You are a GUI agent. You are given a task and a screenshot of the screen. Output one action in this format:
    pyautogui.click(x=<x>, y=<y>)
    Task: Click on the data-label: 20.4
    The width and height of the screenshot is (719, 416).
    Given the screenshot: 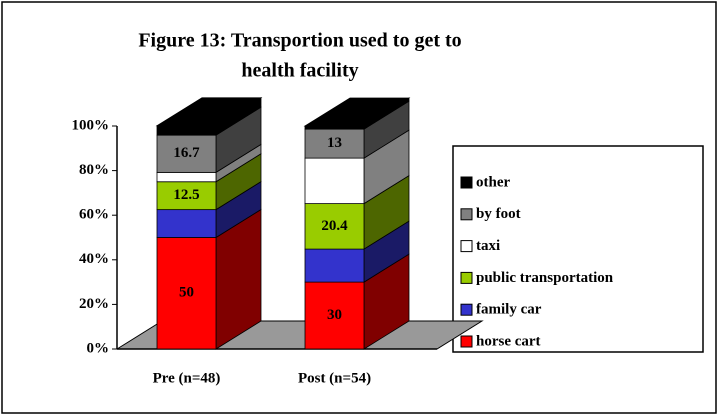 What is the action you would take?
    pyautogui.click(x=334, y=226)
    